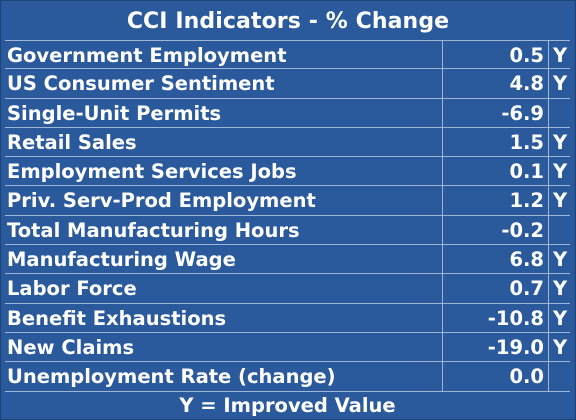 The width and height of the screenshot is (576, 420). What do you see at coordinates (71, 347) in the screenshot?
I see `indicator-label: New Claims` at bounding box center [71, 347].